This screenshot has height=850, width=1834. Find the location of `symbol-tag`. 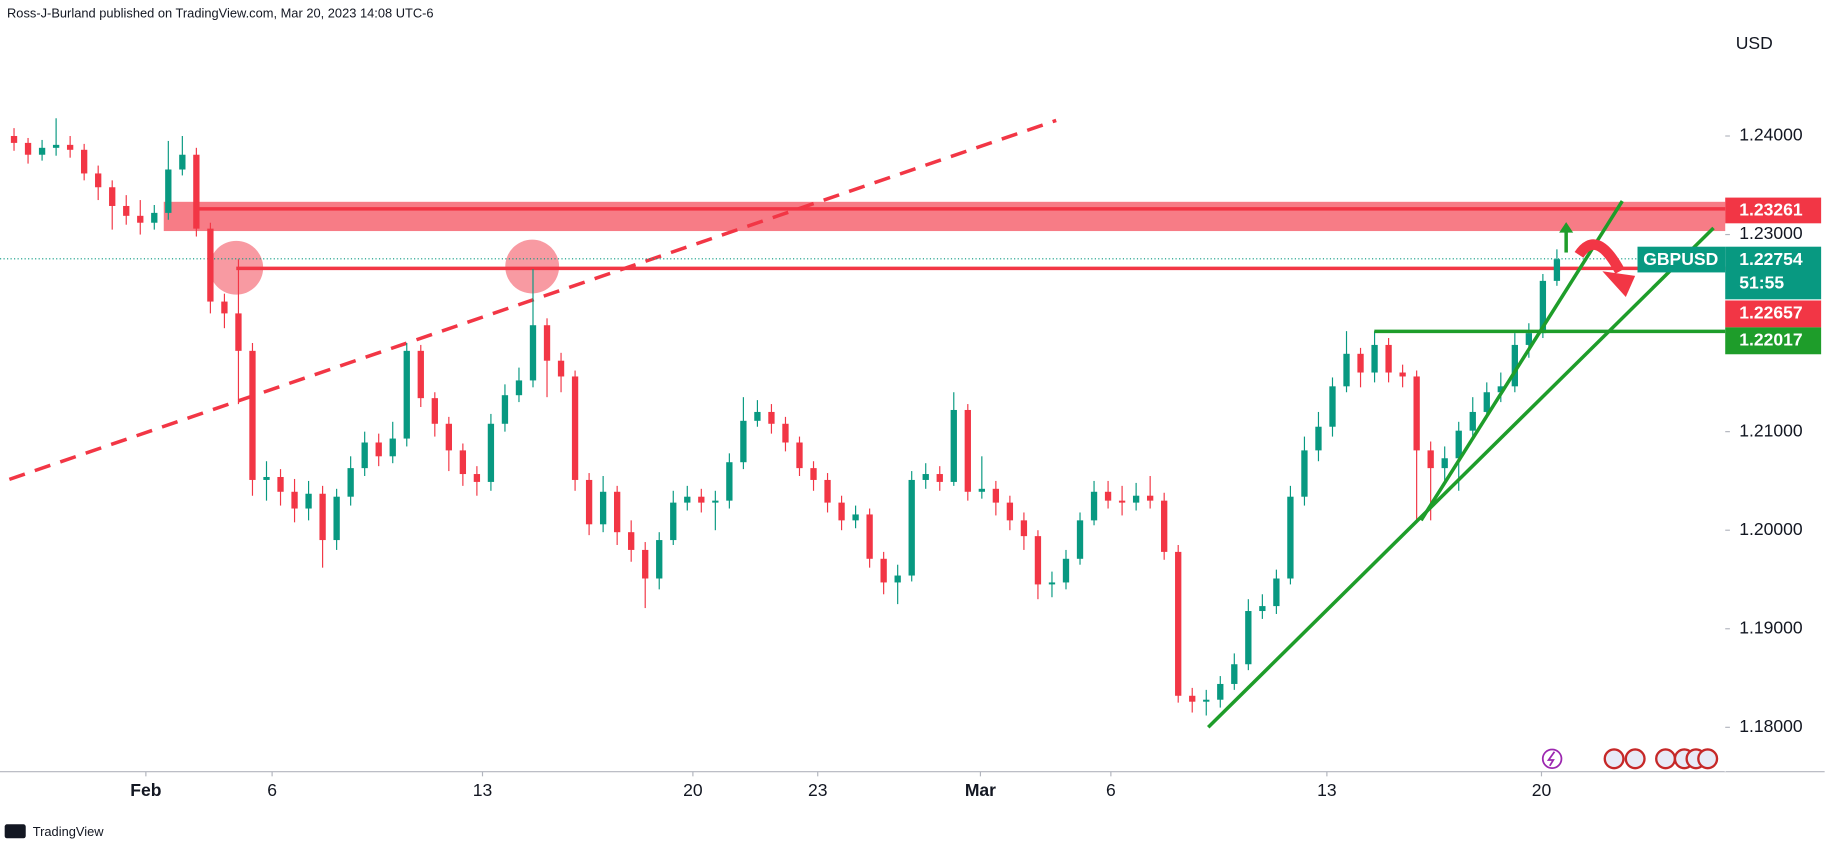

symbol-tag is located at coordinates (1681, 259).